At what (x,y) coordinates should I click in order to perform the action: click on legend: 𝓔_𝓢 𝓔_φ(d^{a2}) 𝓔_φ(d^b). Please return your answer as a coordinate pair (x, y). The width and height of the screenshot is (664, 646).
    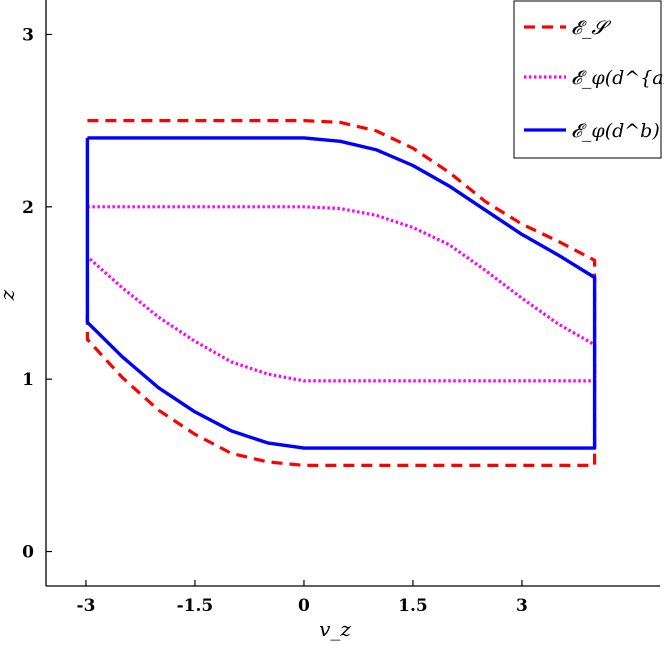
    Looking at the image, I should click on (588, 79).